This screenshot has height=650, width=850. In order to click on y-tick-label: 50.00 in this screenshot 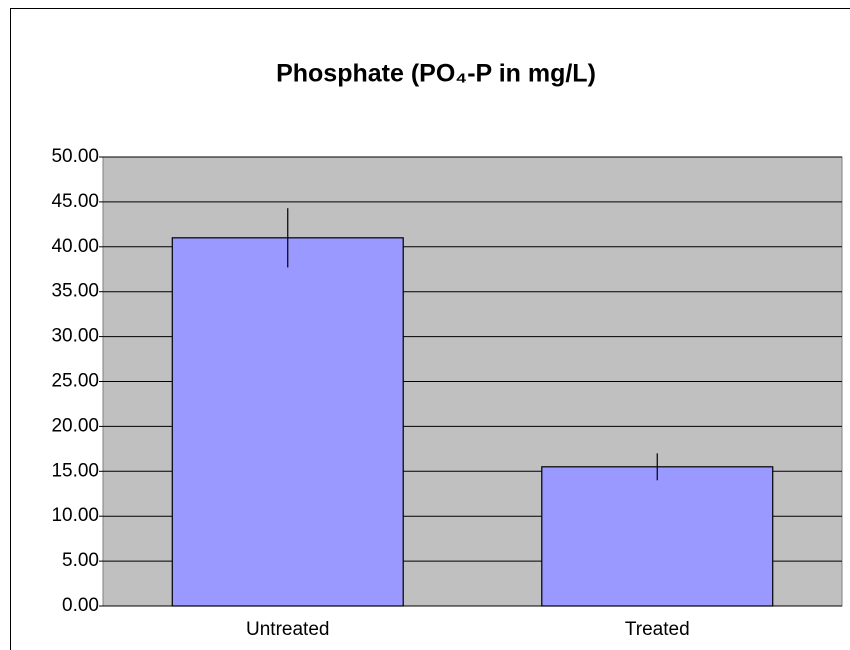, I will do `click(75, 156)`.